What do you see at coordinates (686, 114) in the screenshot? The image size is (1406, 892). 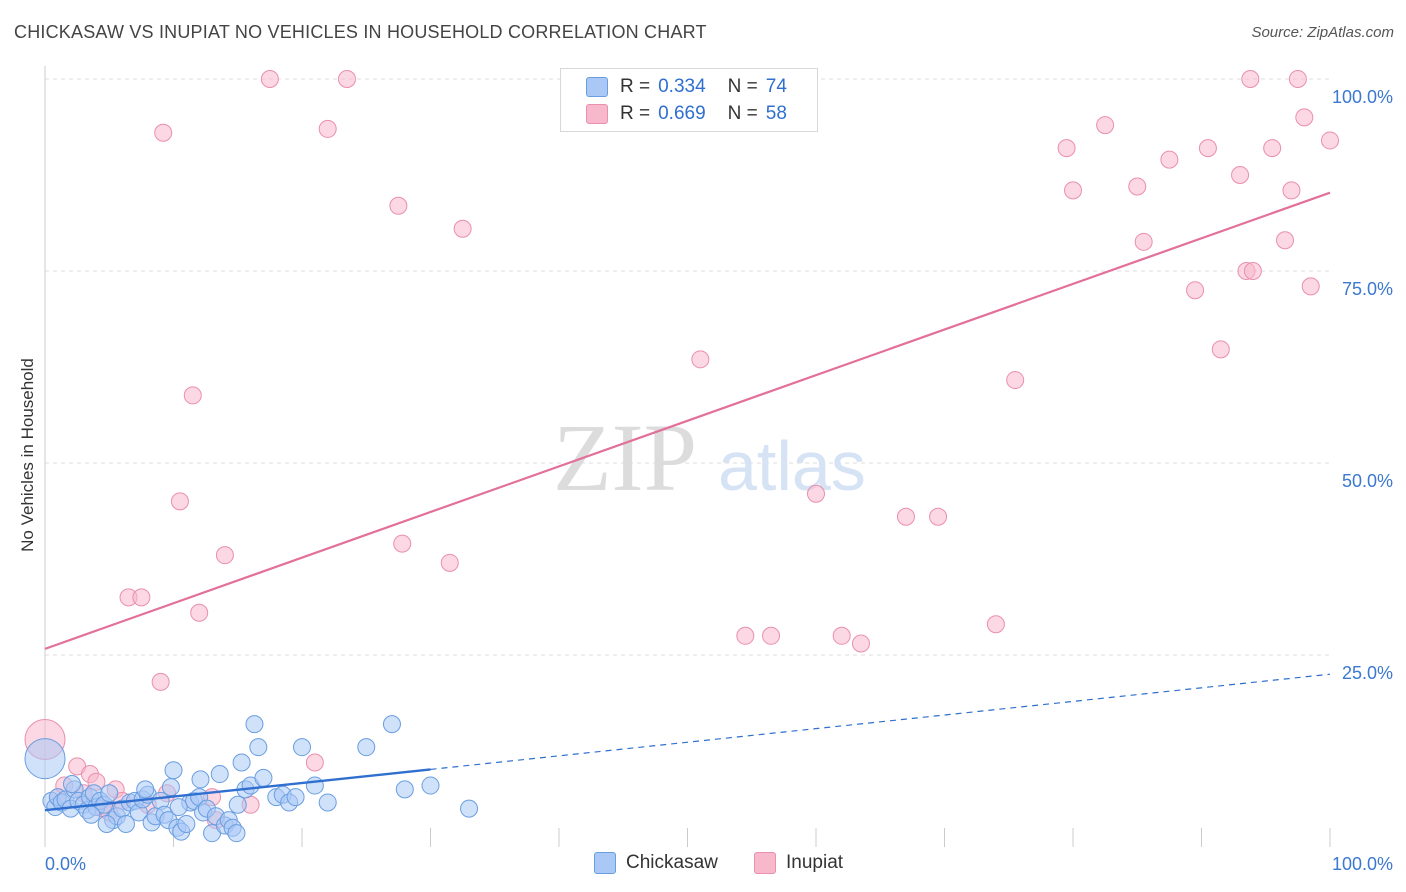 I see `legend-row-inupiat: R = 0.669 N = 58` at bounding box center [686, 114].